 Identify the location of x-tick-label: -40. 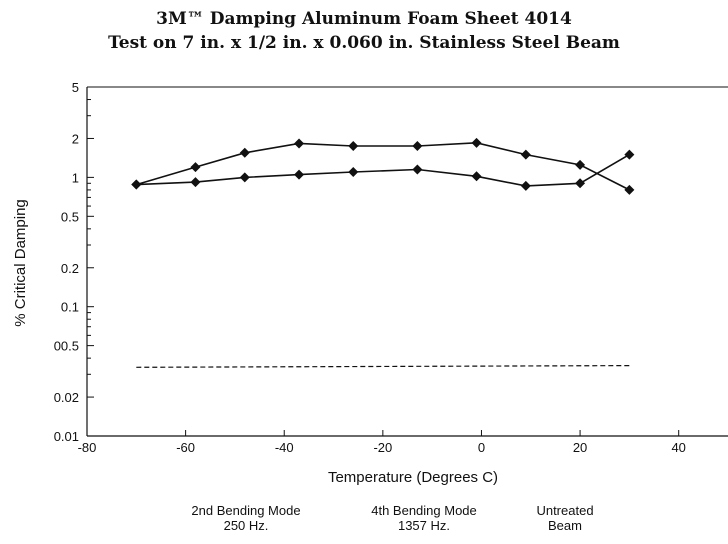
(284, 447).